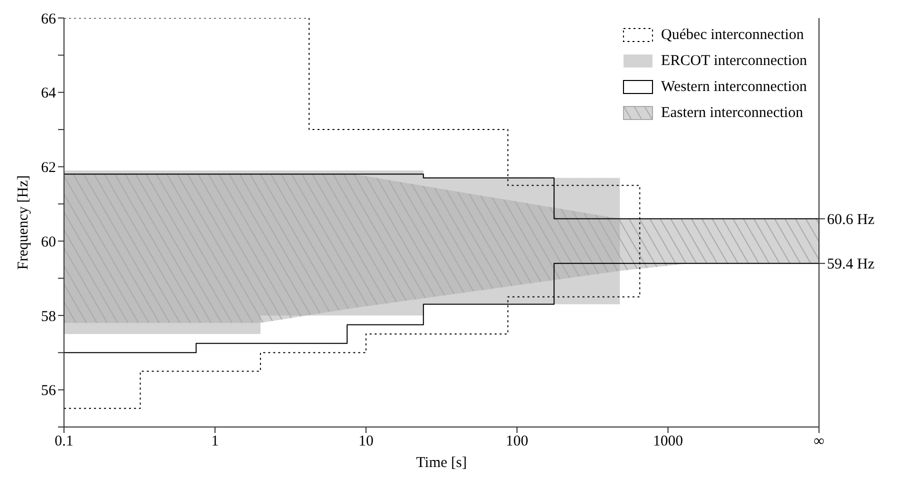  Describe the element at coordinates (851, 220) in the screenshot. I see `y2-tick-label: 60.6 Hz` at that location.